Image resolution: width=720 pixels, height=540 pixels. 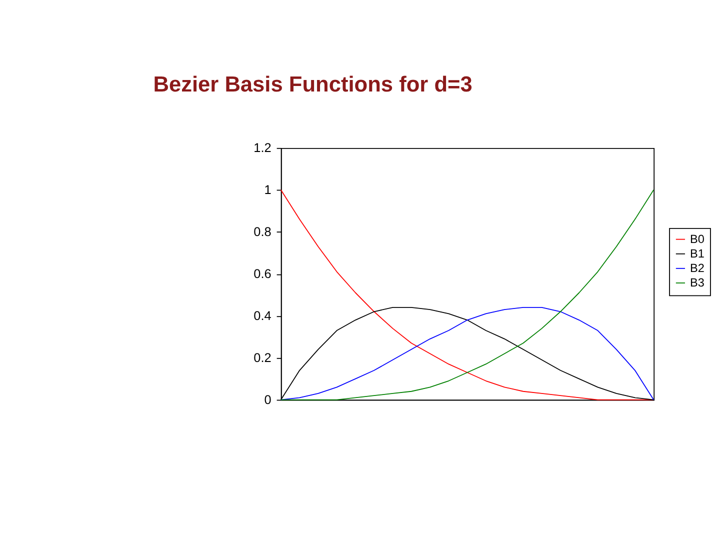 What do you see at coordinates (697, 268) in the screenshot?
I see `legend-label: B2` at bounding box center [697, 268].